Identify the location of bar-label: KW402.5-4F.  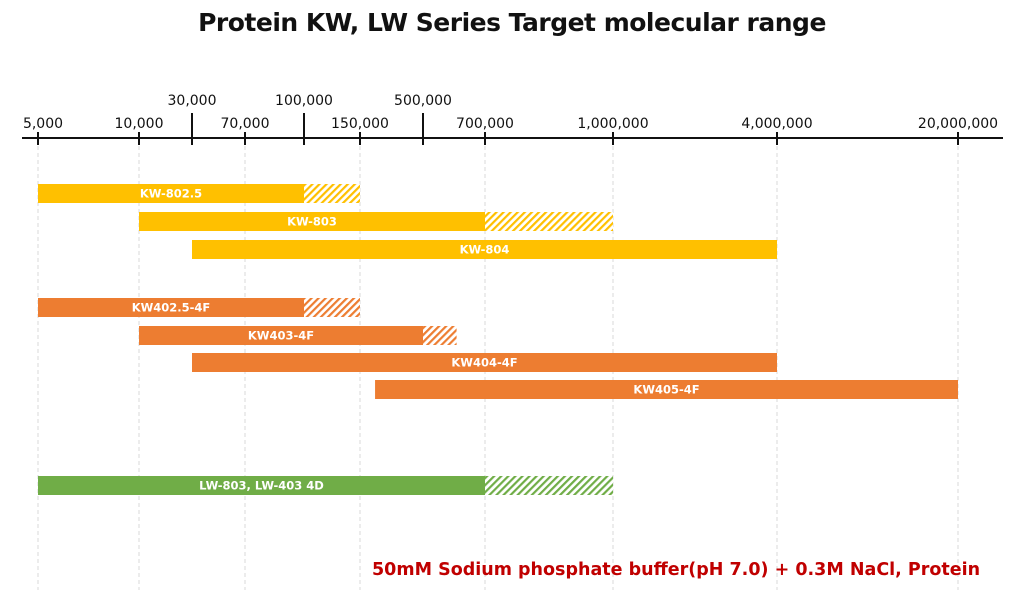
(171, 308).